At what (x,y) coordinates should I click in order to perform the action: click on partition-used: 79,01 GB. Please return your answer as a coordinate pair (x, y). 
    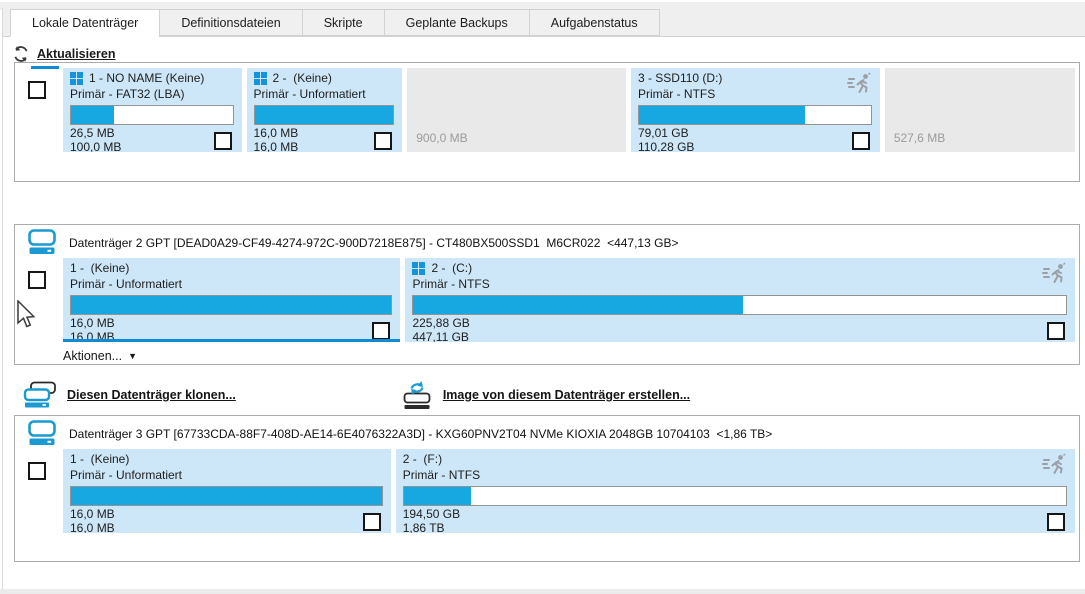
    Looking at the image, I should click on (663, 133).